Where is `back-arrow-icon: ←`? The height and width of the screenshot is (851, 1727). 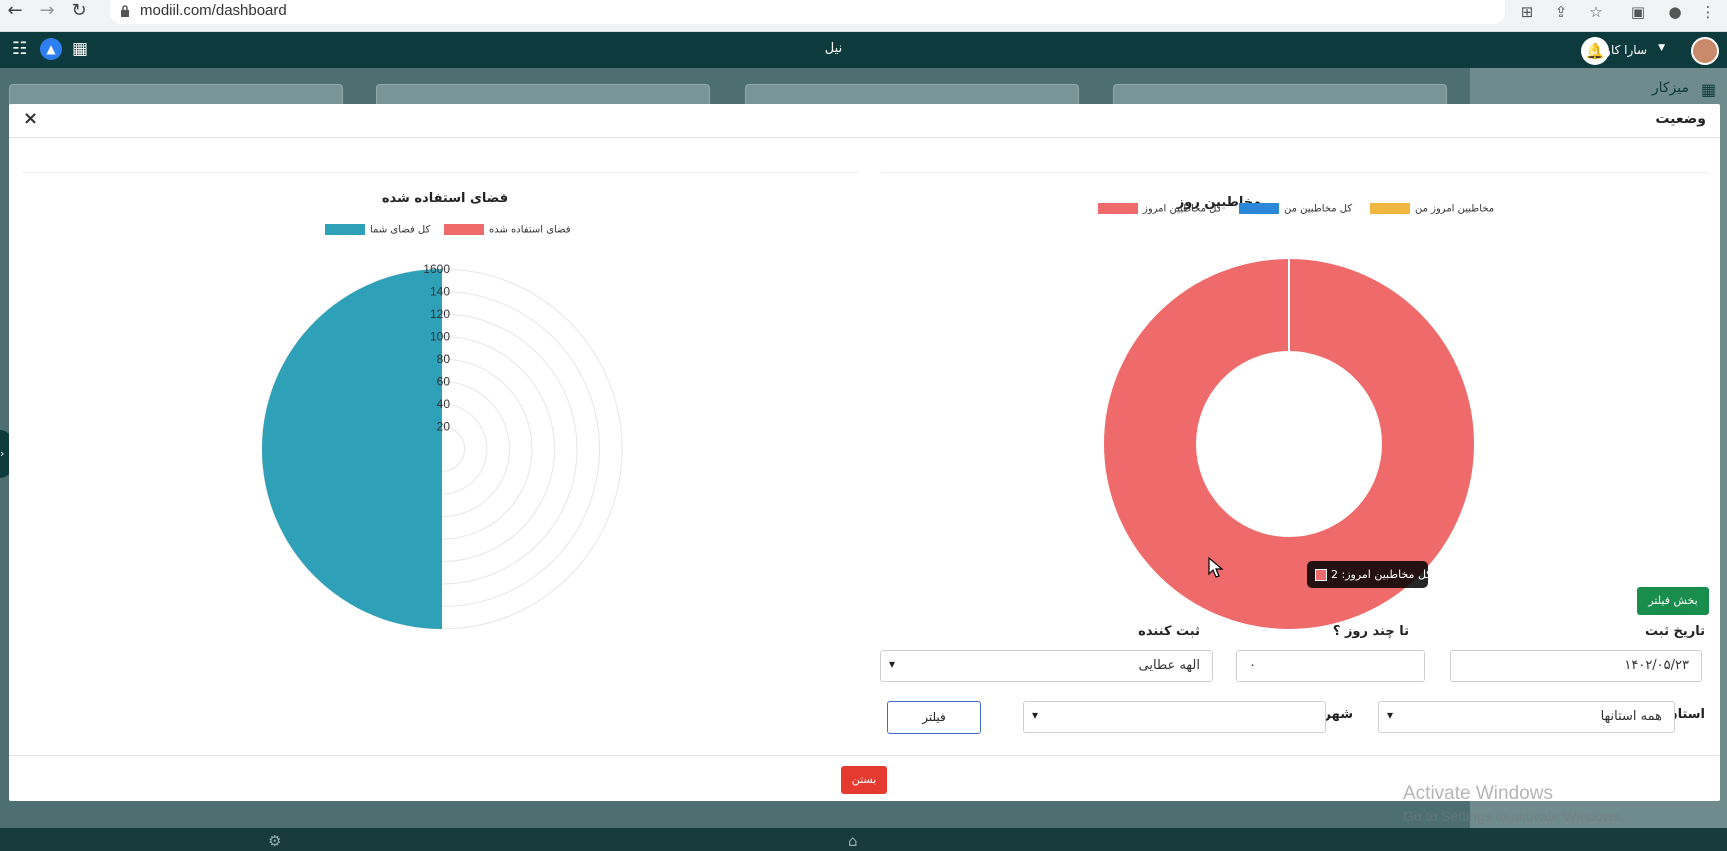 back-arrow-icon: ← is located at coordinates (15, 10).